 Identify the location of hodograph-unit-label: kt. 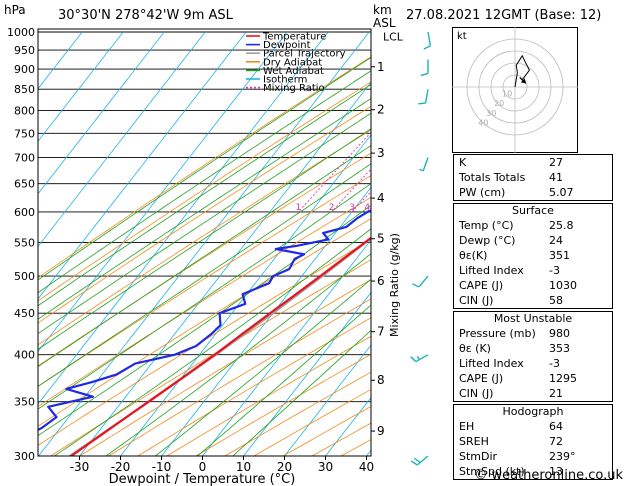
(462, 36).